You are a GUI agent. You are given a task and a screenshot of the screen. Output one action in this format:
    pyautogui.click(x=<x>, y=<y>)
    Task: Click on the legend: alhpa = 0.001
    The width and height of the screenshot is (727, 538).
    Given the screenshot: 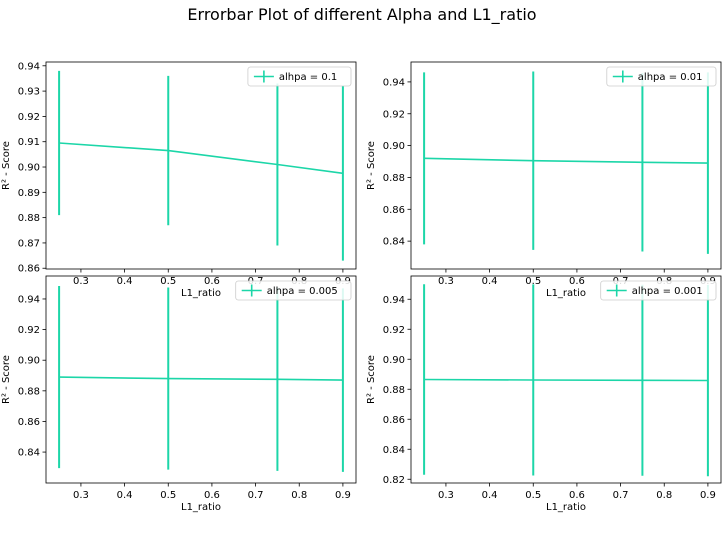 What is the action you would take?
    pyautogui.click(x=658, y=290)
    